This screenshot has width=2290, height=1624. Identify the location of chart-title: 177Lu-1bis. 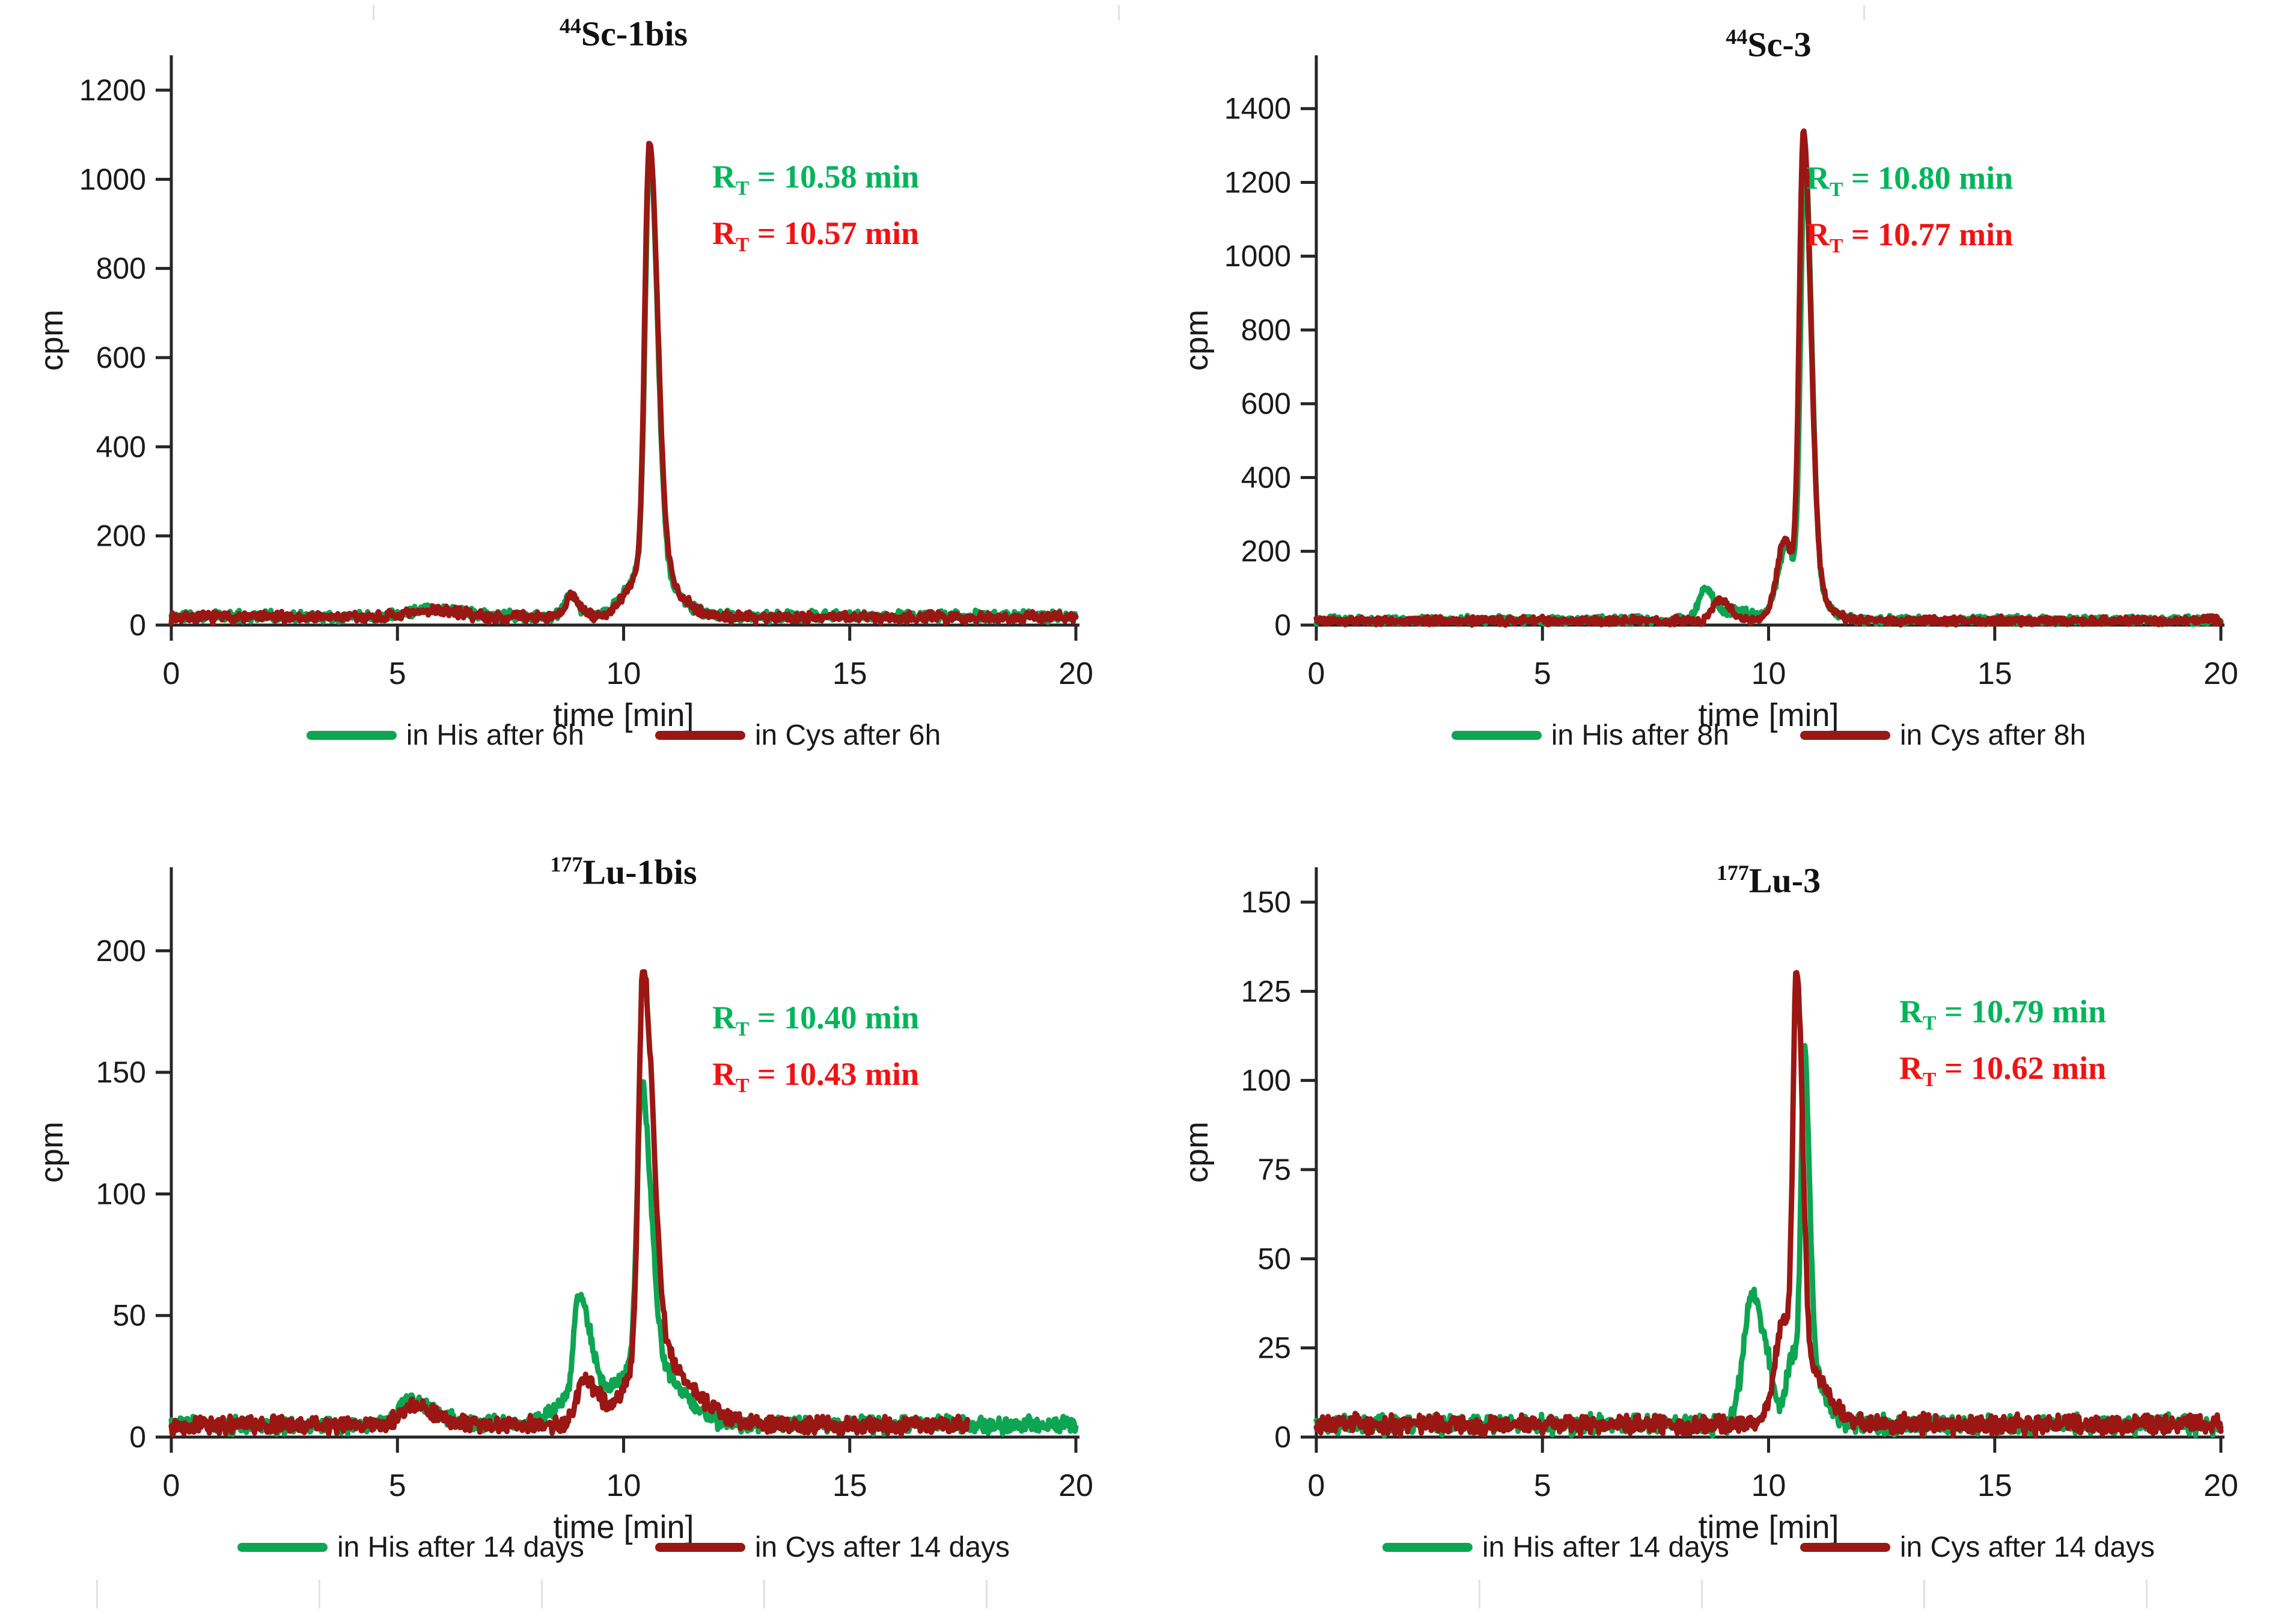
(623, 872).